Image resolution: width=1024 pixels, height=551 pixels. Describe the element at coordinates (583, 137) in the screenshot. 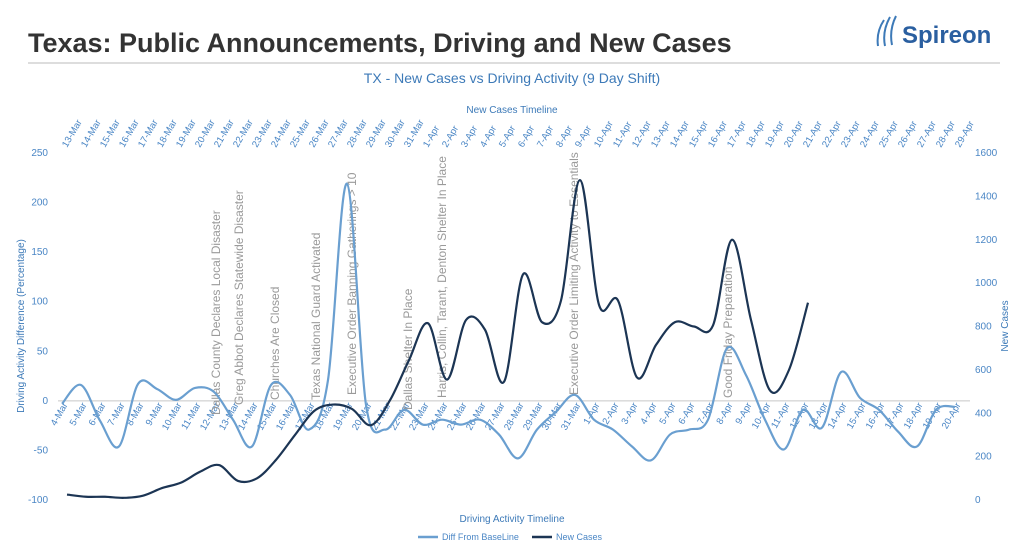

I see `top-x-tick-label: 9-Apr` at that location.